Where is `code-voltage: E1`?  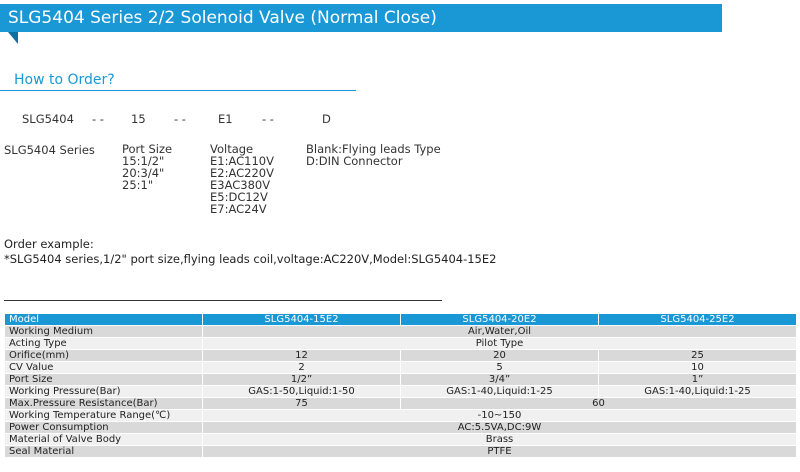 code-voltage: E1 is located at coordinates (225, 119).